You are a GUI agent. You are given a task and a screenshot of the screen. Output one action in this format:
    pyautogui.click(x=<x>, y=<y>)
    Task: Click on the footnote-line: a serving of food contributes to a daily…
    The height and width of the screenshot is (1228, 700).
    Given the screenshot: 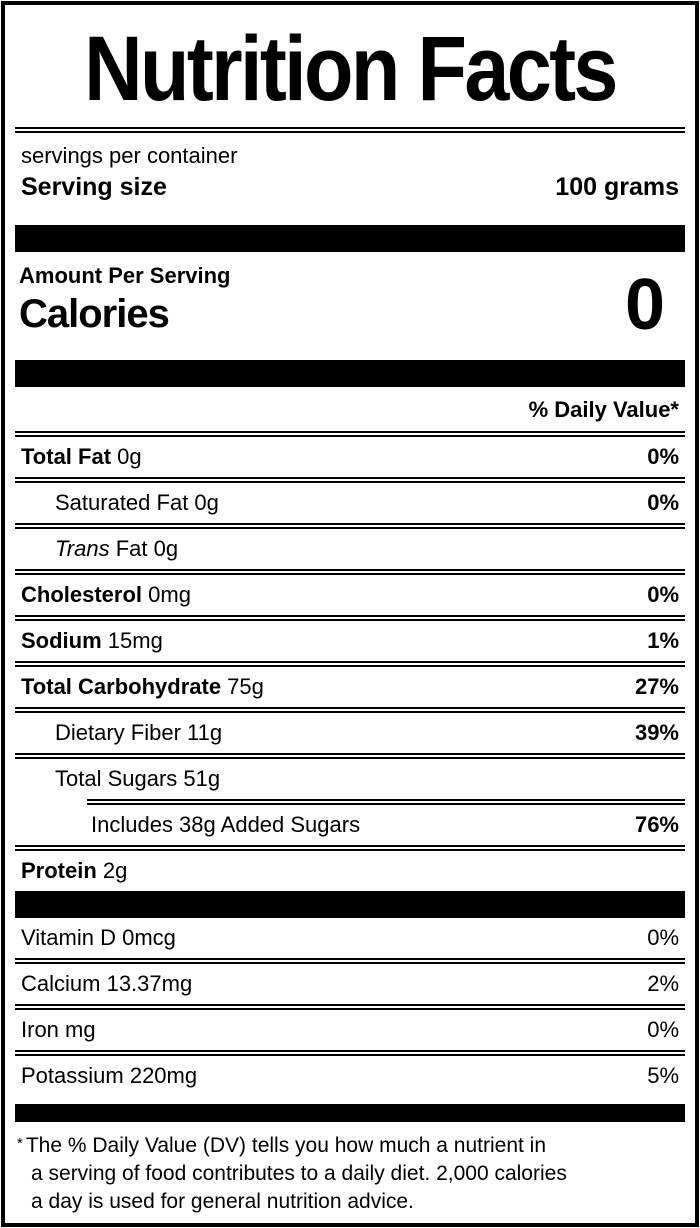 What is the action you would take?
    pyautogui.click(x=299, y=1173)
    